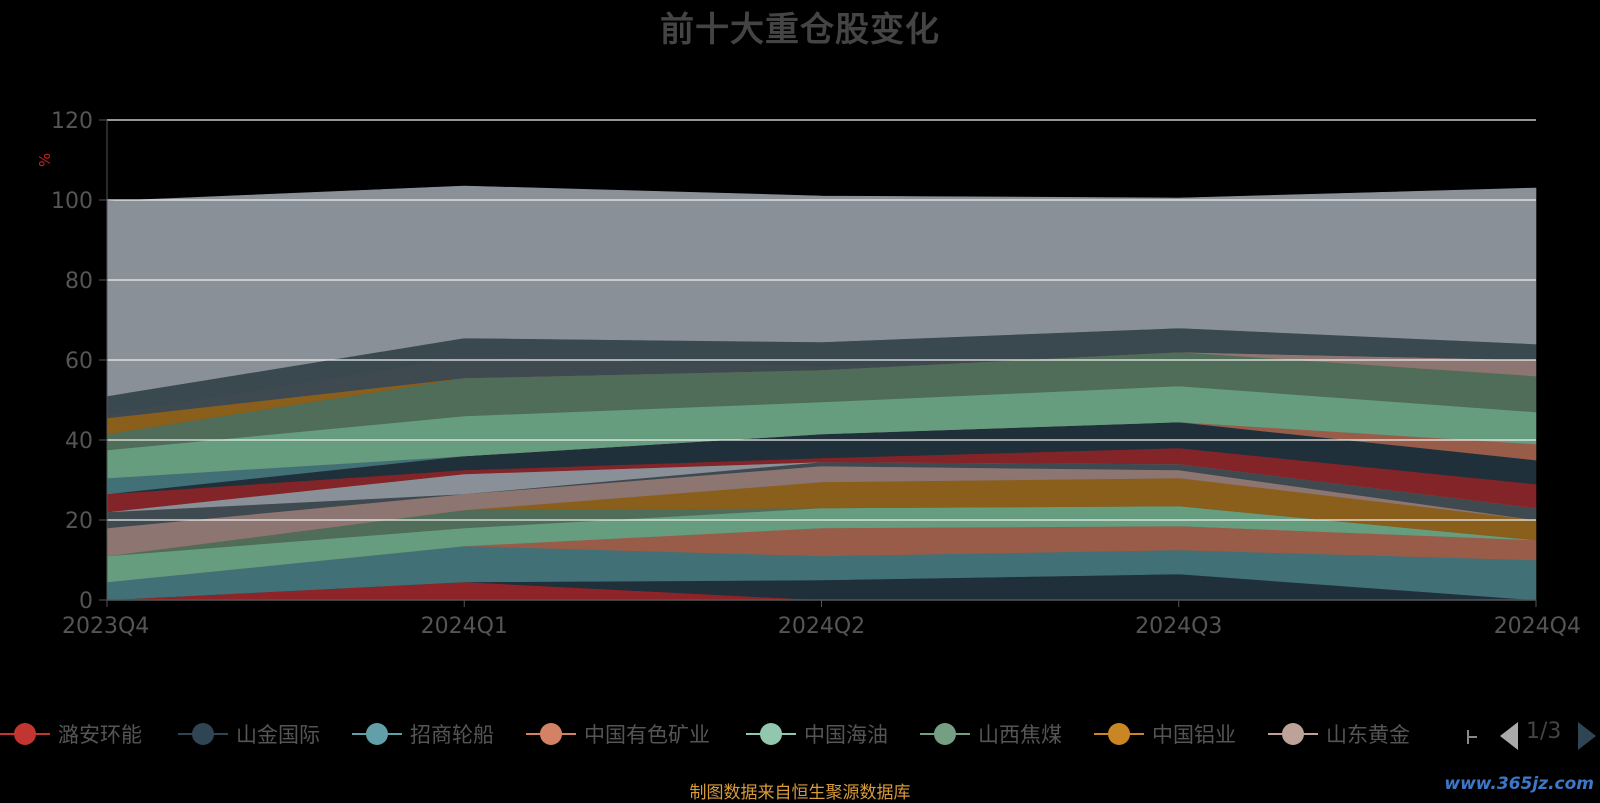 The image size is (1600, 803). What do you see at coordinates (79, 281) in the screenshot?
I see `y-tick-label: 80` at bounding box center [79, 281].